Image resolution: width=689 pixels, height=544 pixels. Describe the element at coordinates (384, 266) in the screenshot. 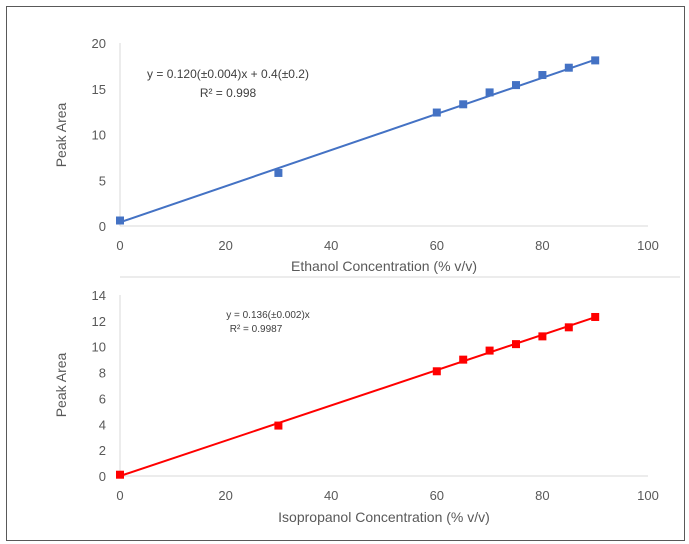

I see `ethanol-x-axis-title: Ethanol Concentration (% v/v)` at that location.